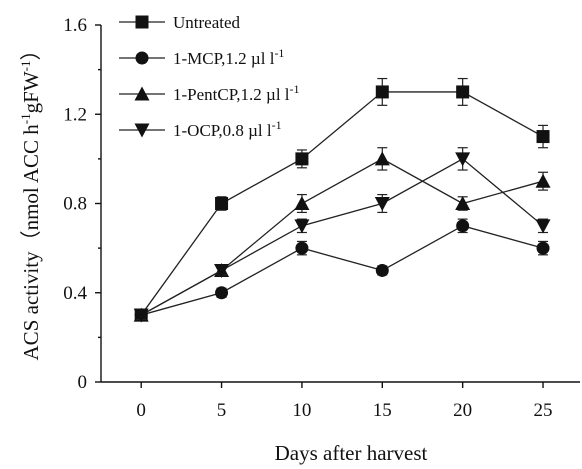 The height and width of the screenshot is (469, 582). What do you see at coordinates (382, 410) in the screenshot?
I see `x-tick-label: 15` at bounding box center [382, 410].